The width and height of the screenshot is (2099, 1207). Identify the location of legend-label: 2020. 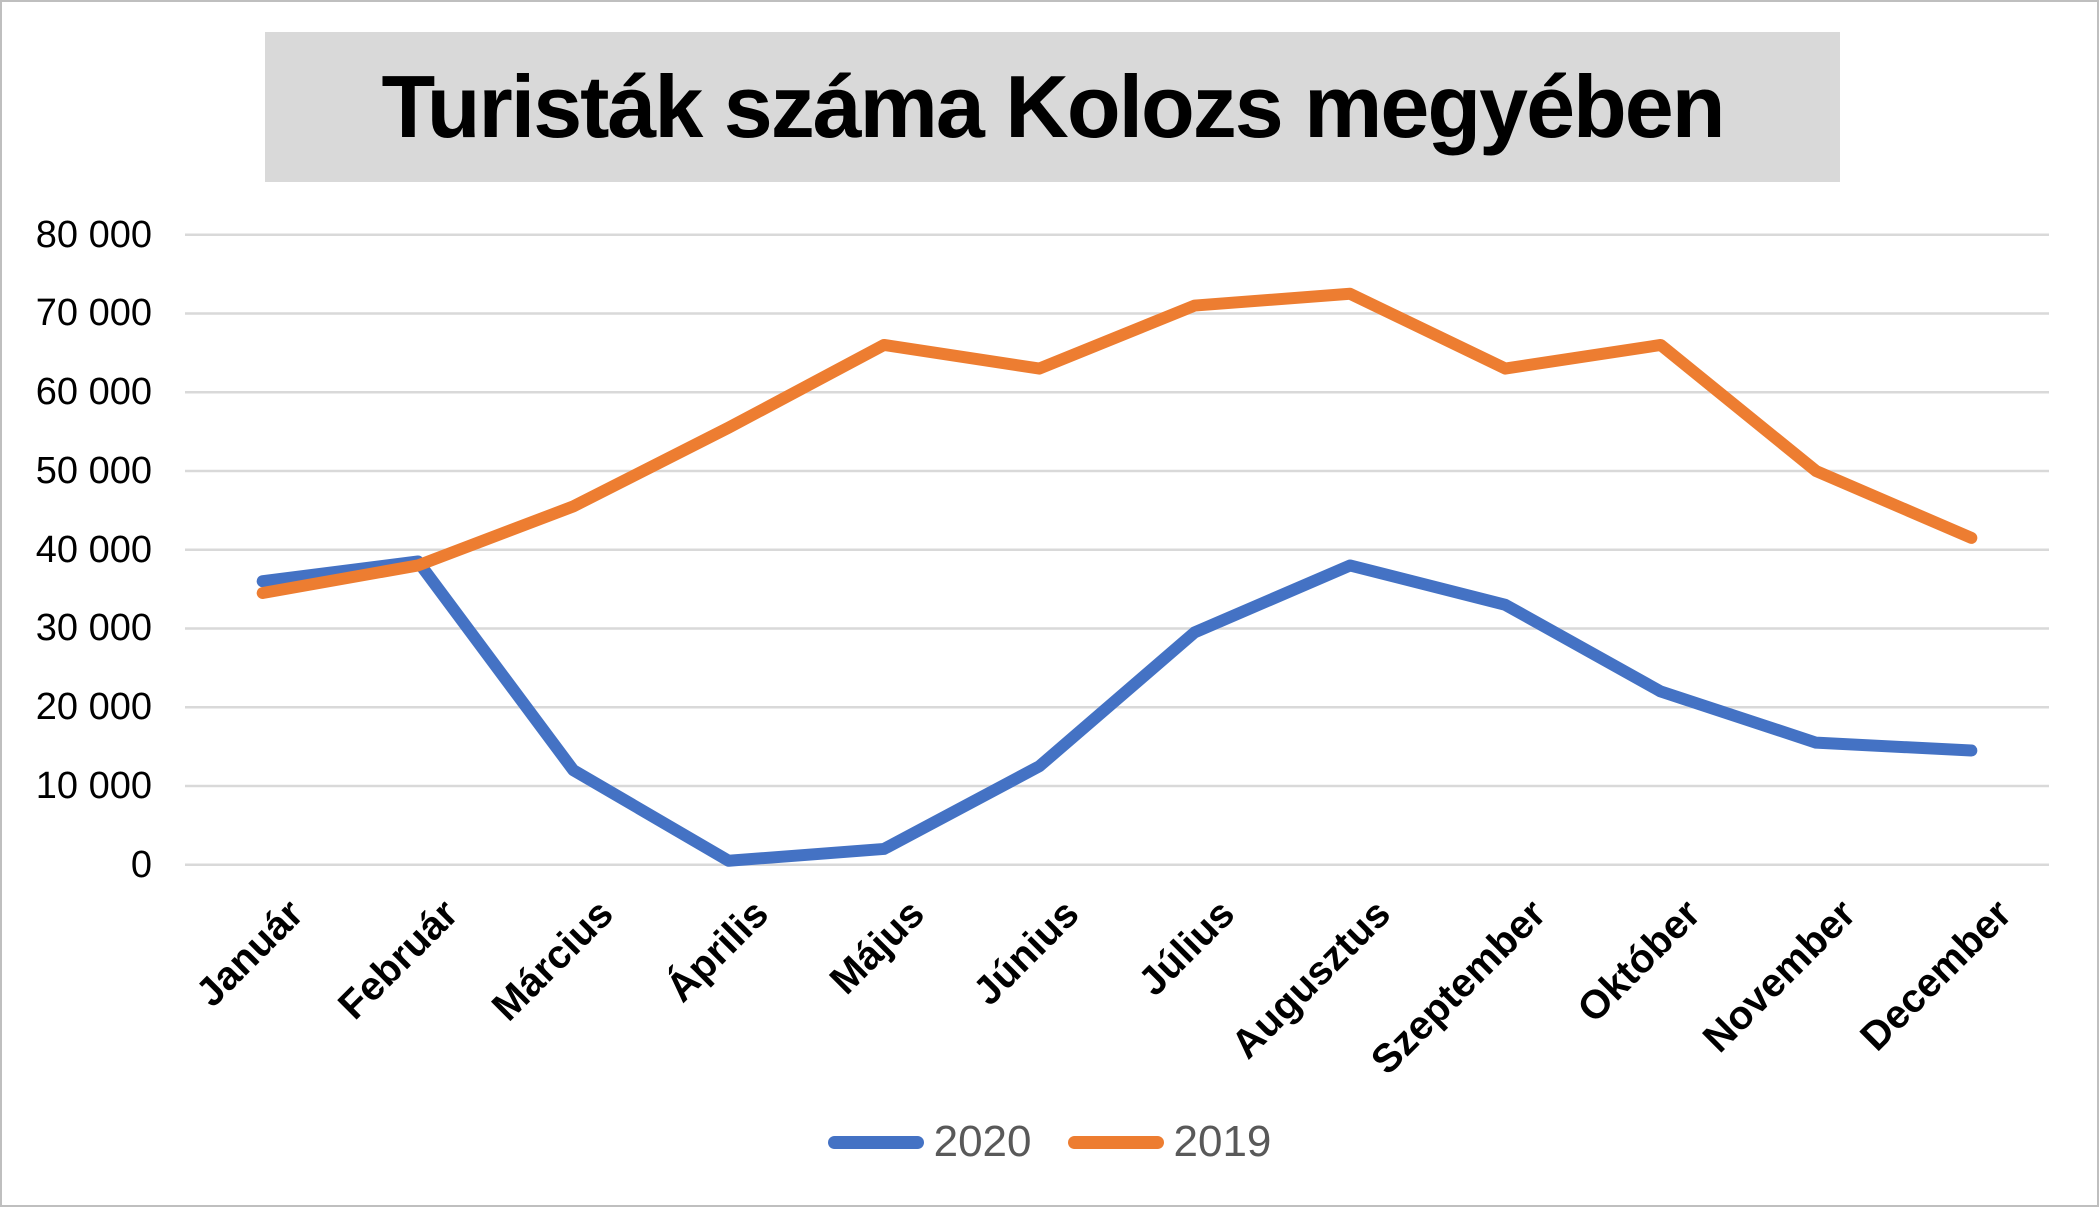
(982, 1141).